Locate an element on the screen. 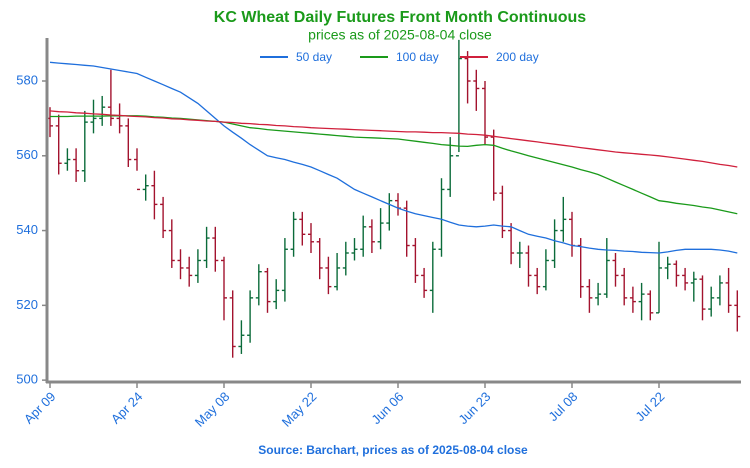  y-tick-label: 500 is located at coordinates (27, 379).